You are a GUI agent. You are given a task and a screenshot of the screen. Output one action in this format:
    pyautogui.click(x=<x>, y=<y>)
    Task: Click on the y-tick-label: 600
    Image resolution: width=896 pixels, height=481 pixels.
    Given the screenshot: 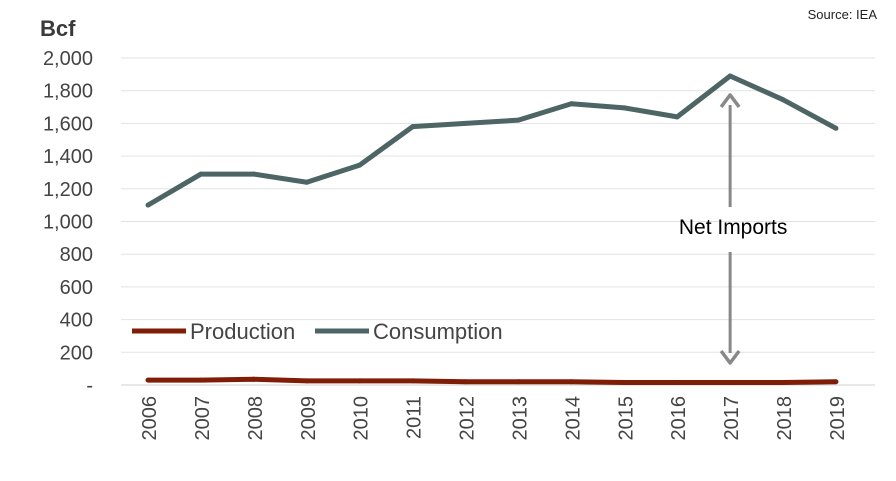 What is the action you would take?
    pyautogui.click(x=76, y=288)
    